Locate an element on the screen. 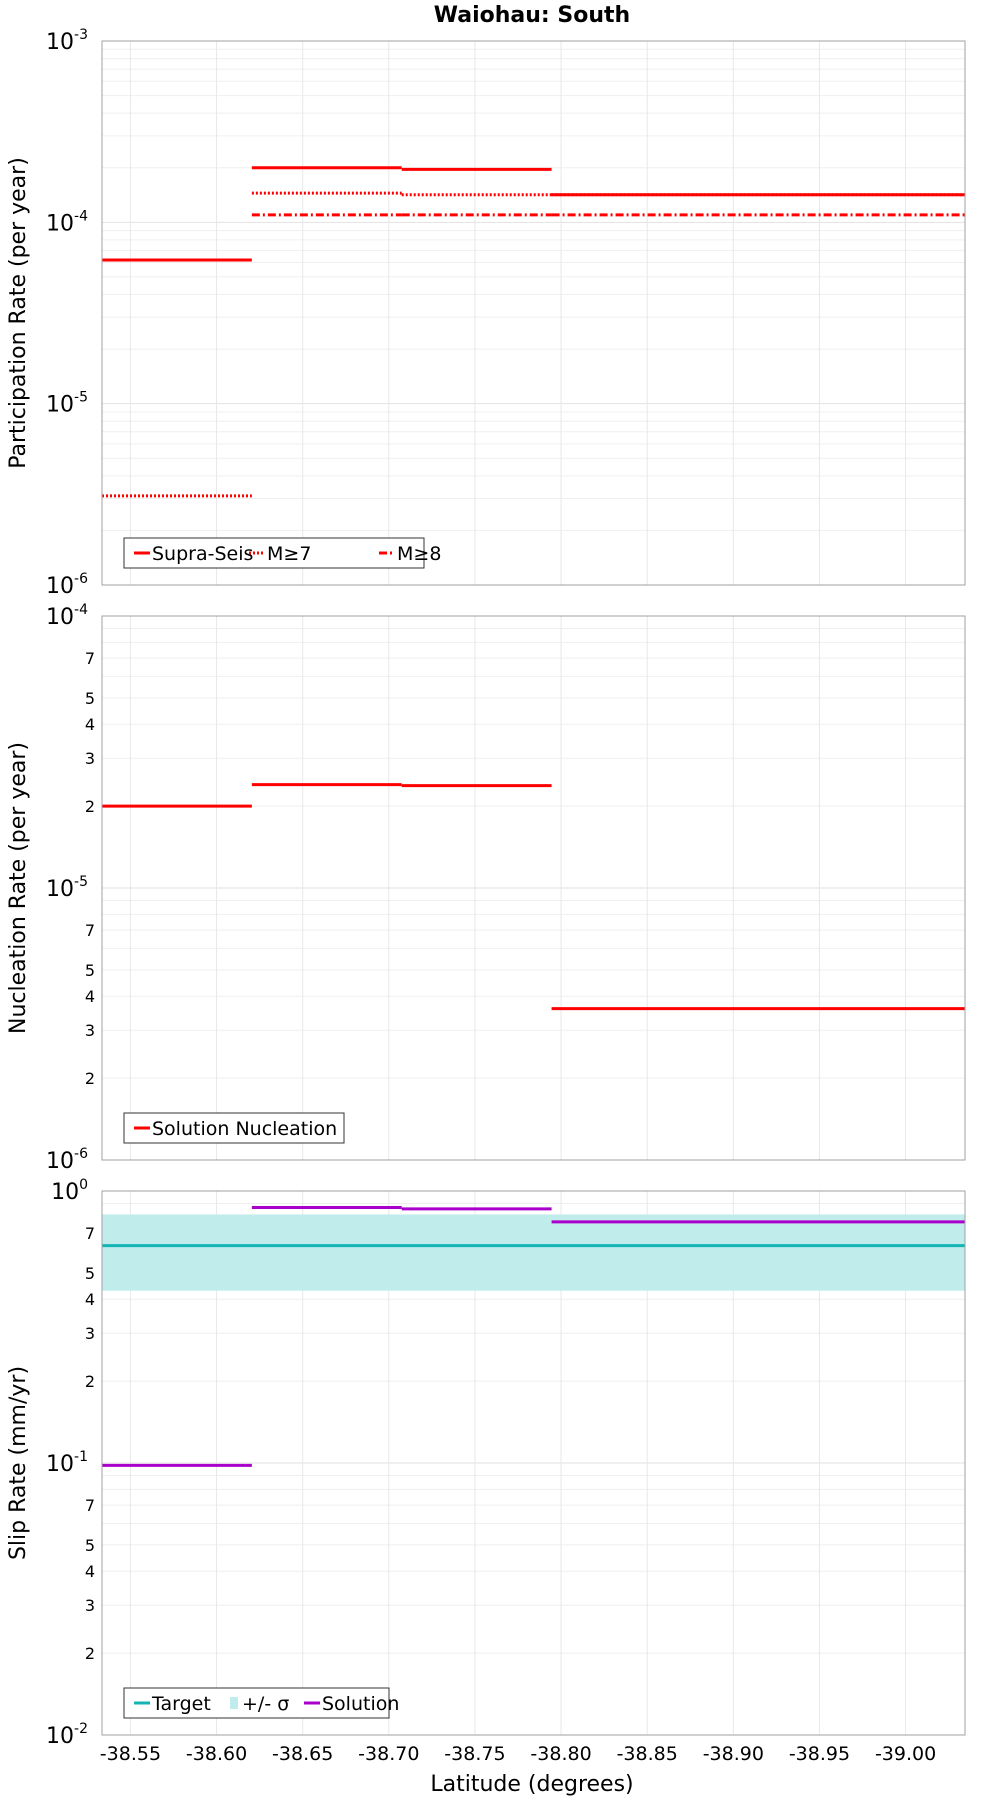 The image size is (1000, 1804). y-tick-label: 10⁻¹ is located at coordinates (67, 1463).